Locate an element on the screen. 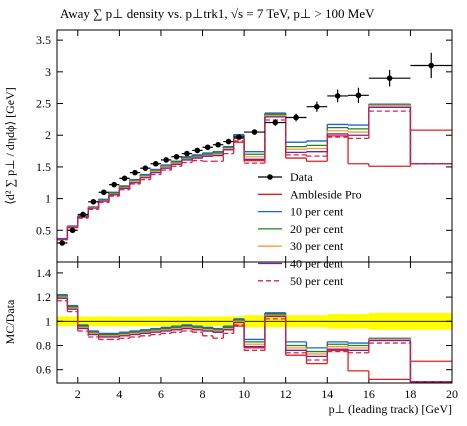 Image resolution: width=467 pixels, height=426 pixels. legend-label: 40 per cent is located at coordinates (317, 264).